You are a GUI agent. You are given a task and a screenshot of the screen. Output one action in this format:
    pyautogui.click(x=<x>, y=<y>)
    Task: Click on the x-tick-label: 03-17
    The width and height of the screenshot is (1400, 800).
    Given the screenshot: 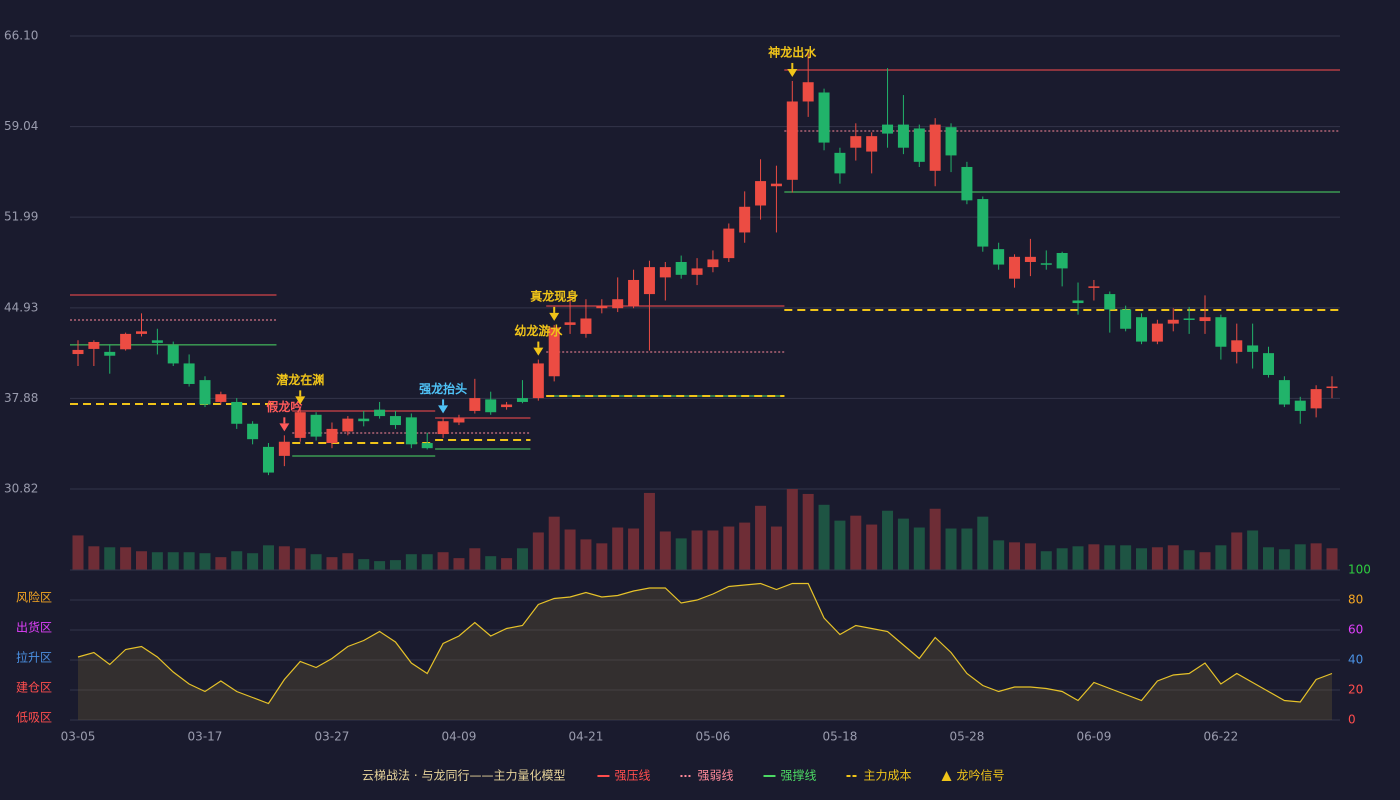 What is the action you would take?
    pyautogui.click(x=205, y=737)
    